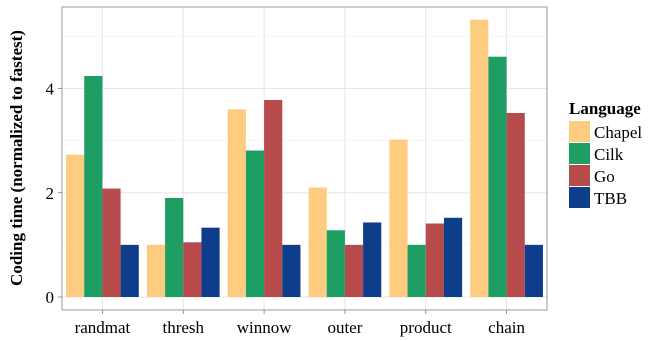 Image resolution: width=659 pixels, height=341 pixels. I want to click on legend-swatch-chapel, so click(579, 131).